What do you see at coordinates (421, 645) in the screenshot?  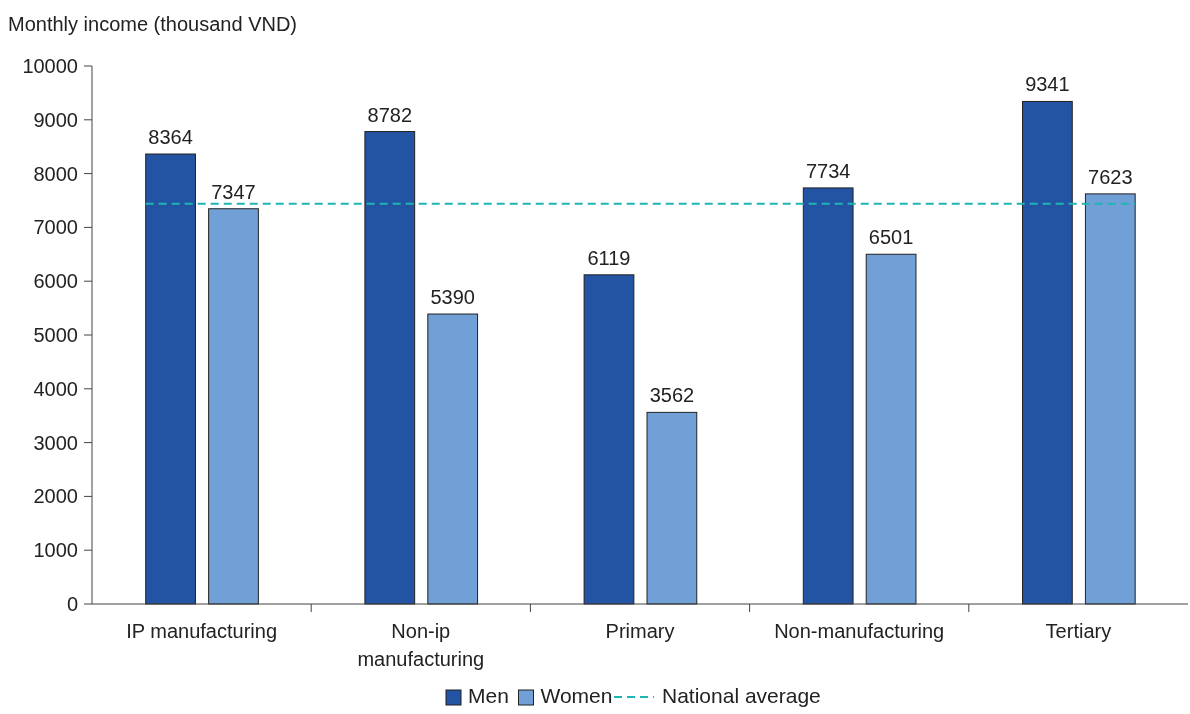 I see `x-tick-label: Non-ip manufacturing` at bounding box center [421, 645].